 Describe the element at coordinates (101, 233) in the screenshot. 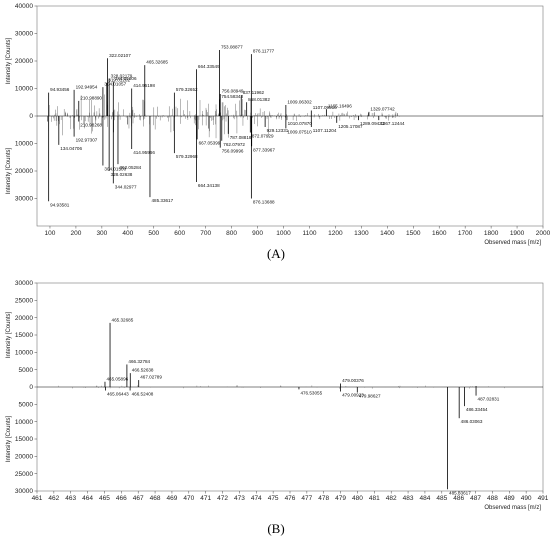

I see `x-tick-label: 300` at that location.